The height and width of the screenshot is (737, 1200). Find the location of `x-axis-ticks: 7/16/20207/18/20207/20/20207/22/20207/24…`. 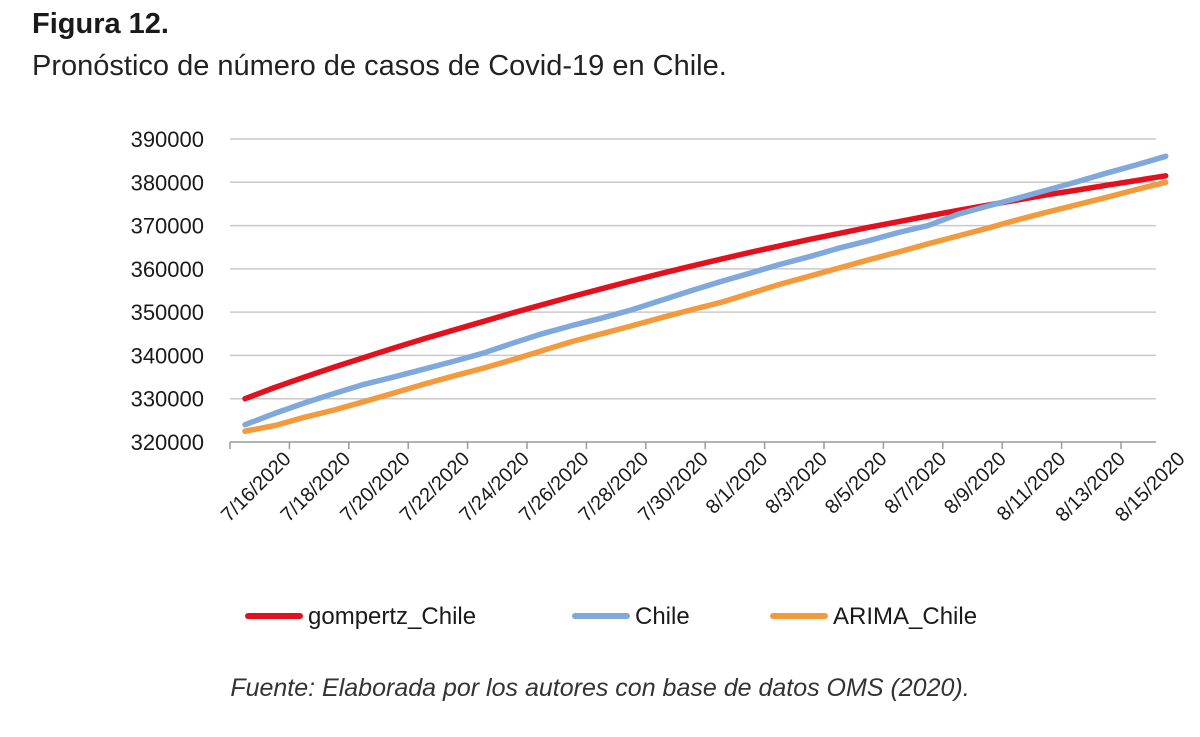

x-axis-ticks: 7/16/20207/18/20207/20/20207/22/20207/24… is located at coordinates (703, 487).